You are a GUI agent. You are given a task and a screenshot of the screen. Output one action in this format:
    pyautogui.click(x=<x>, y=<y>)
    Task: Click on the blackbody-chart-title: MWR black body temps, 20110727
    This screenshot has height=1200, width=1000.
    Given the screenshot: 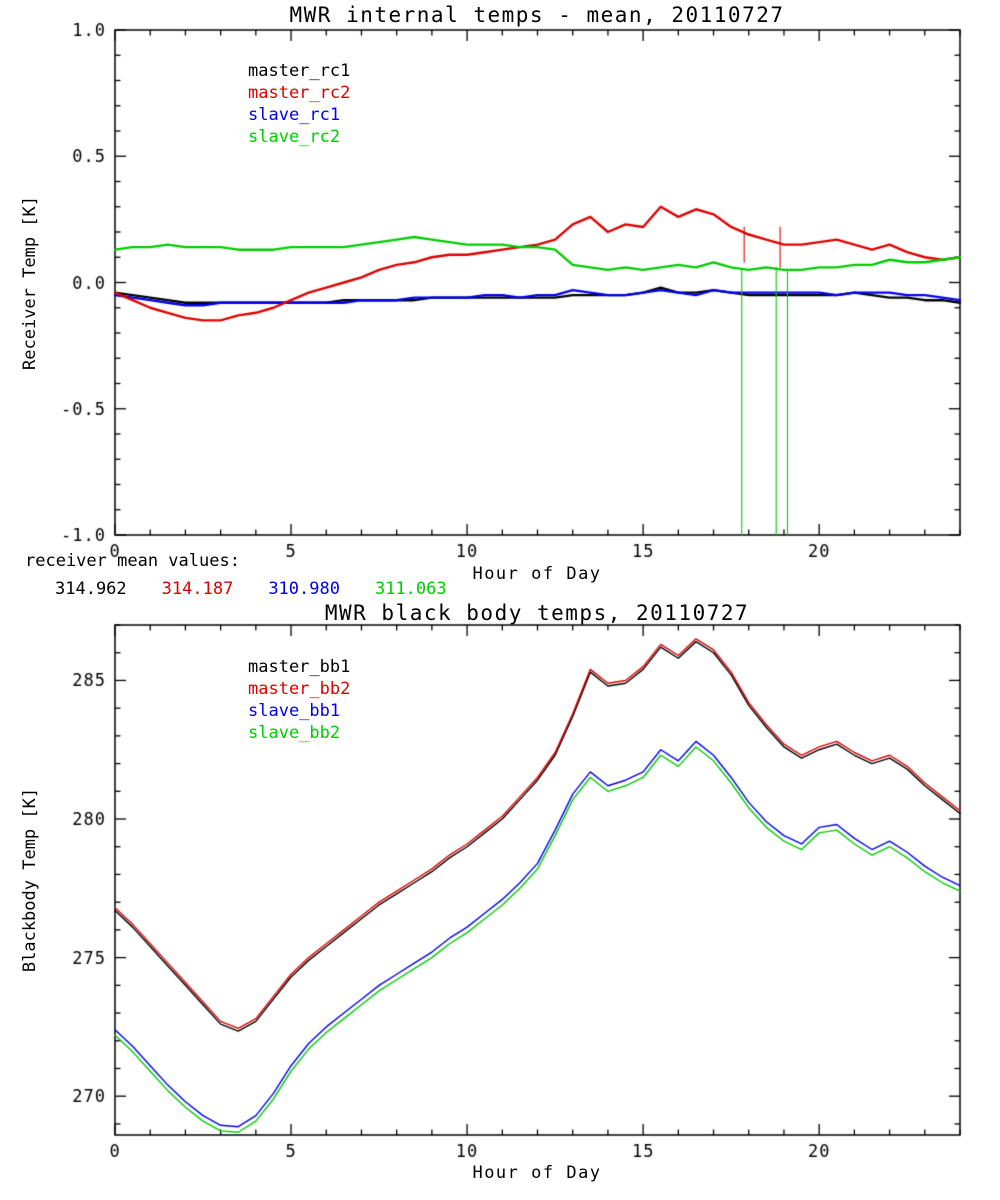 What is the action you would take?
    pyautogui.click(x=537, y=613)
    